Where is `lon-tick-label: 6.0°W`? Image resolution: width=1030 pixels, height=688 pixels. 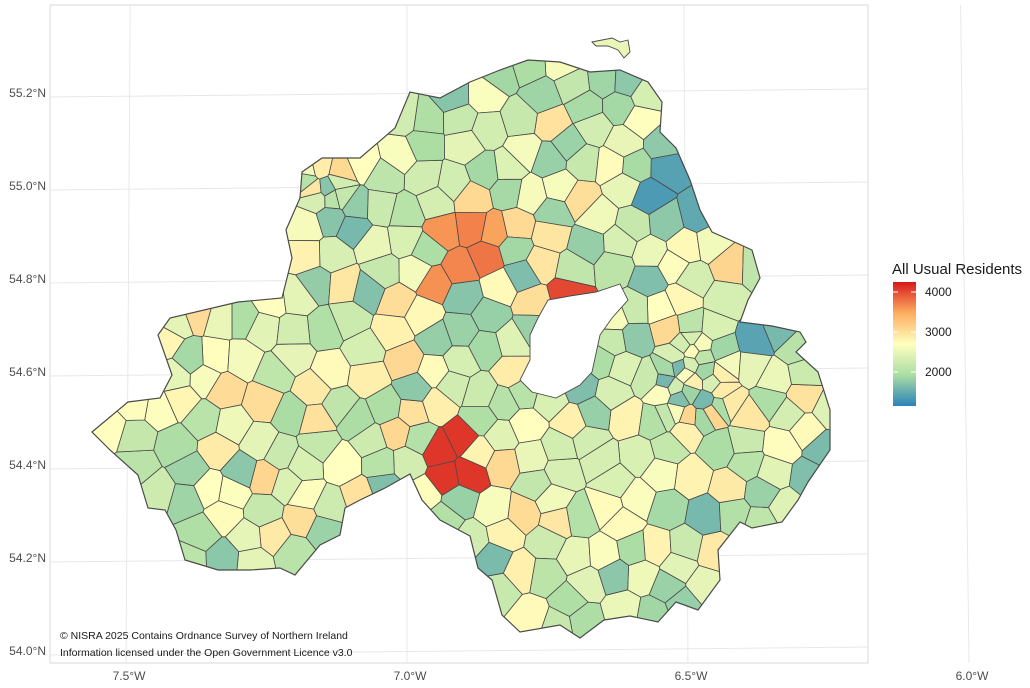
lon-tick-label: 6.0°W is located at coordinates (972, 676).